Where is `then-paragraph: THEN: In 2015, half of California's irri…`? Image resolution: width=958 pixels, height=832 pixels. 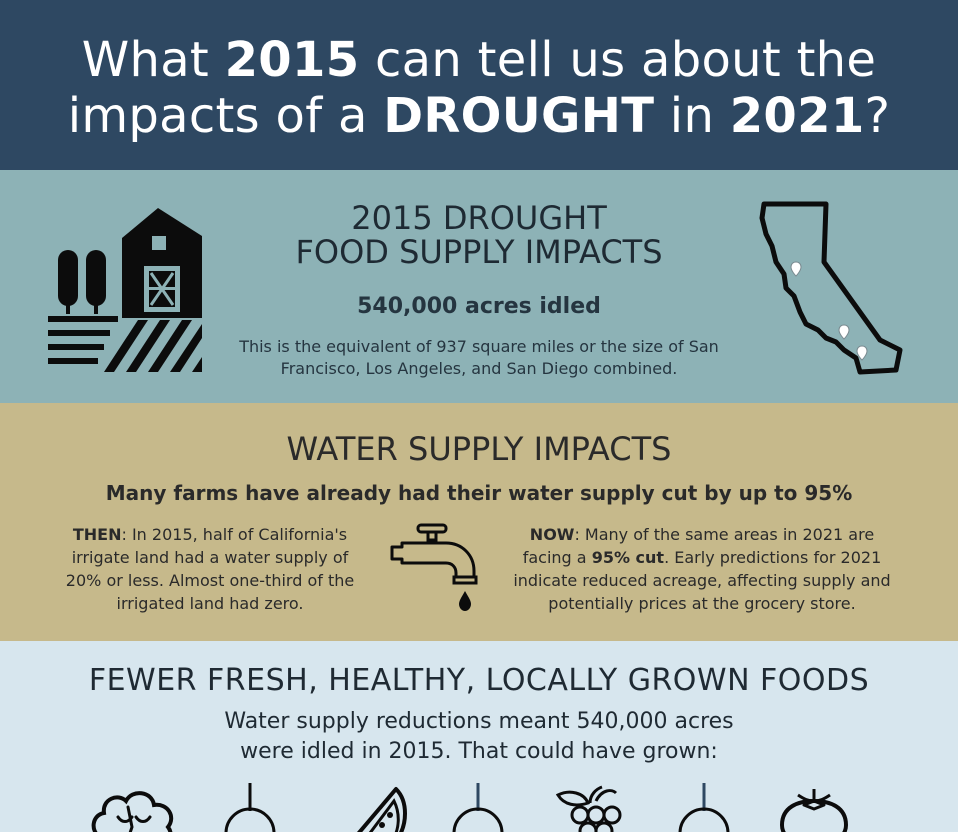
then-paragraph: THEN: In 2015, half of California's irri… is located at coordinates (210, 569).